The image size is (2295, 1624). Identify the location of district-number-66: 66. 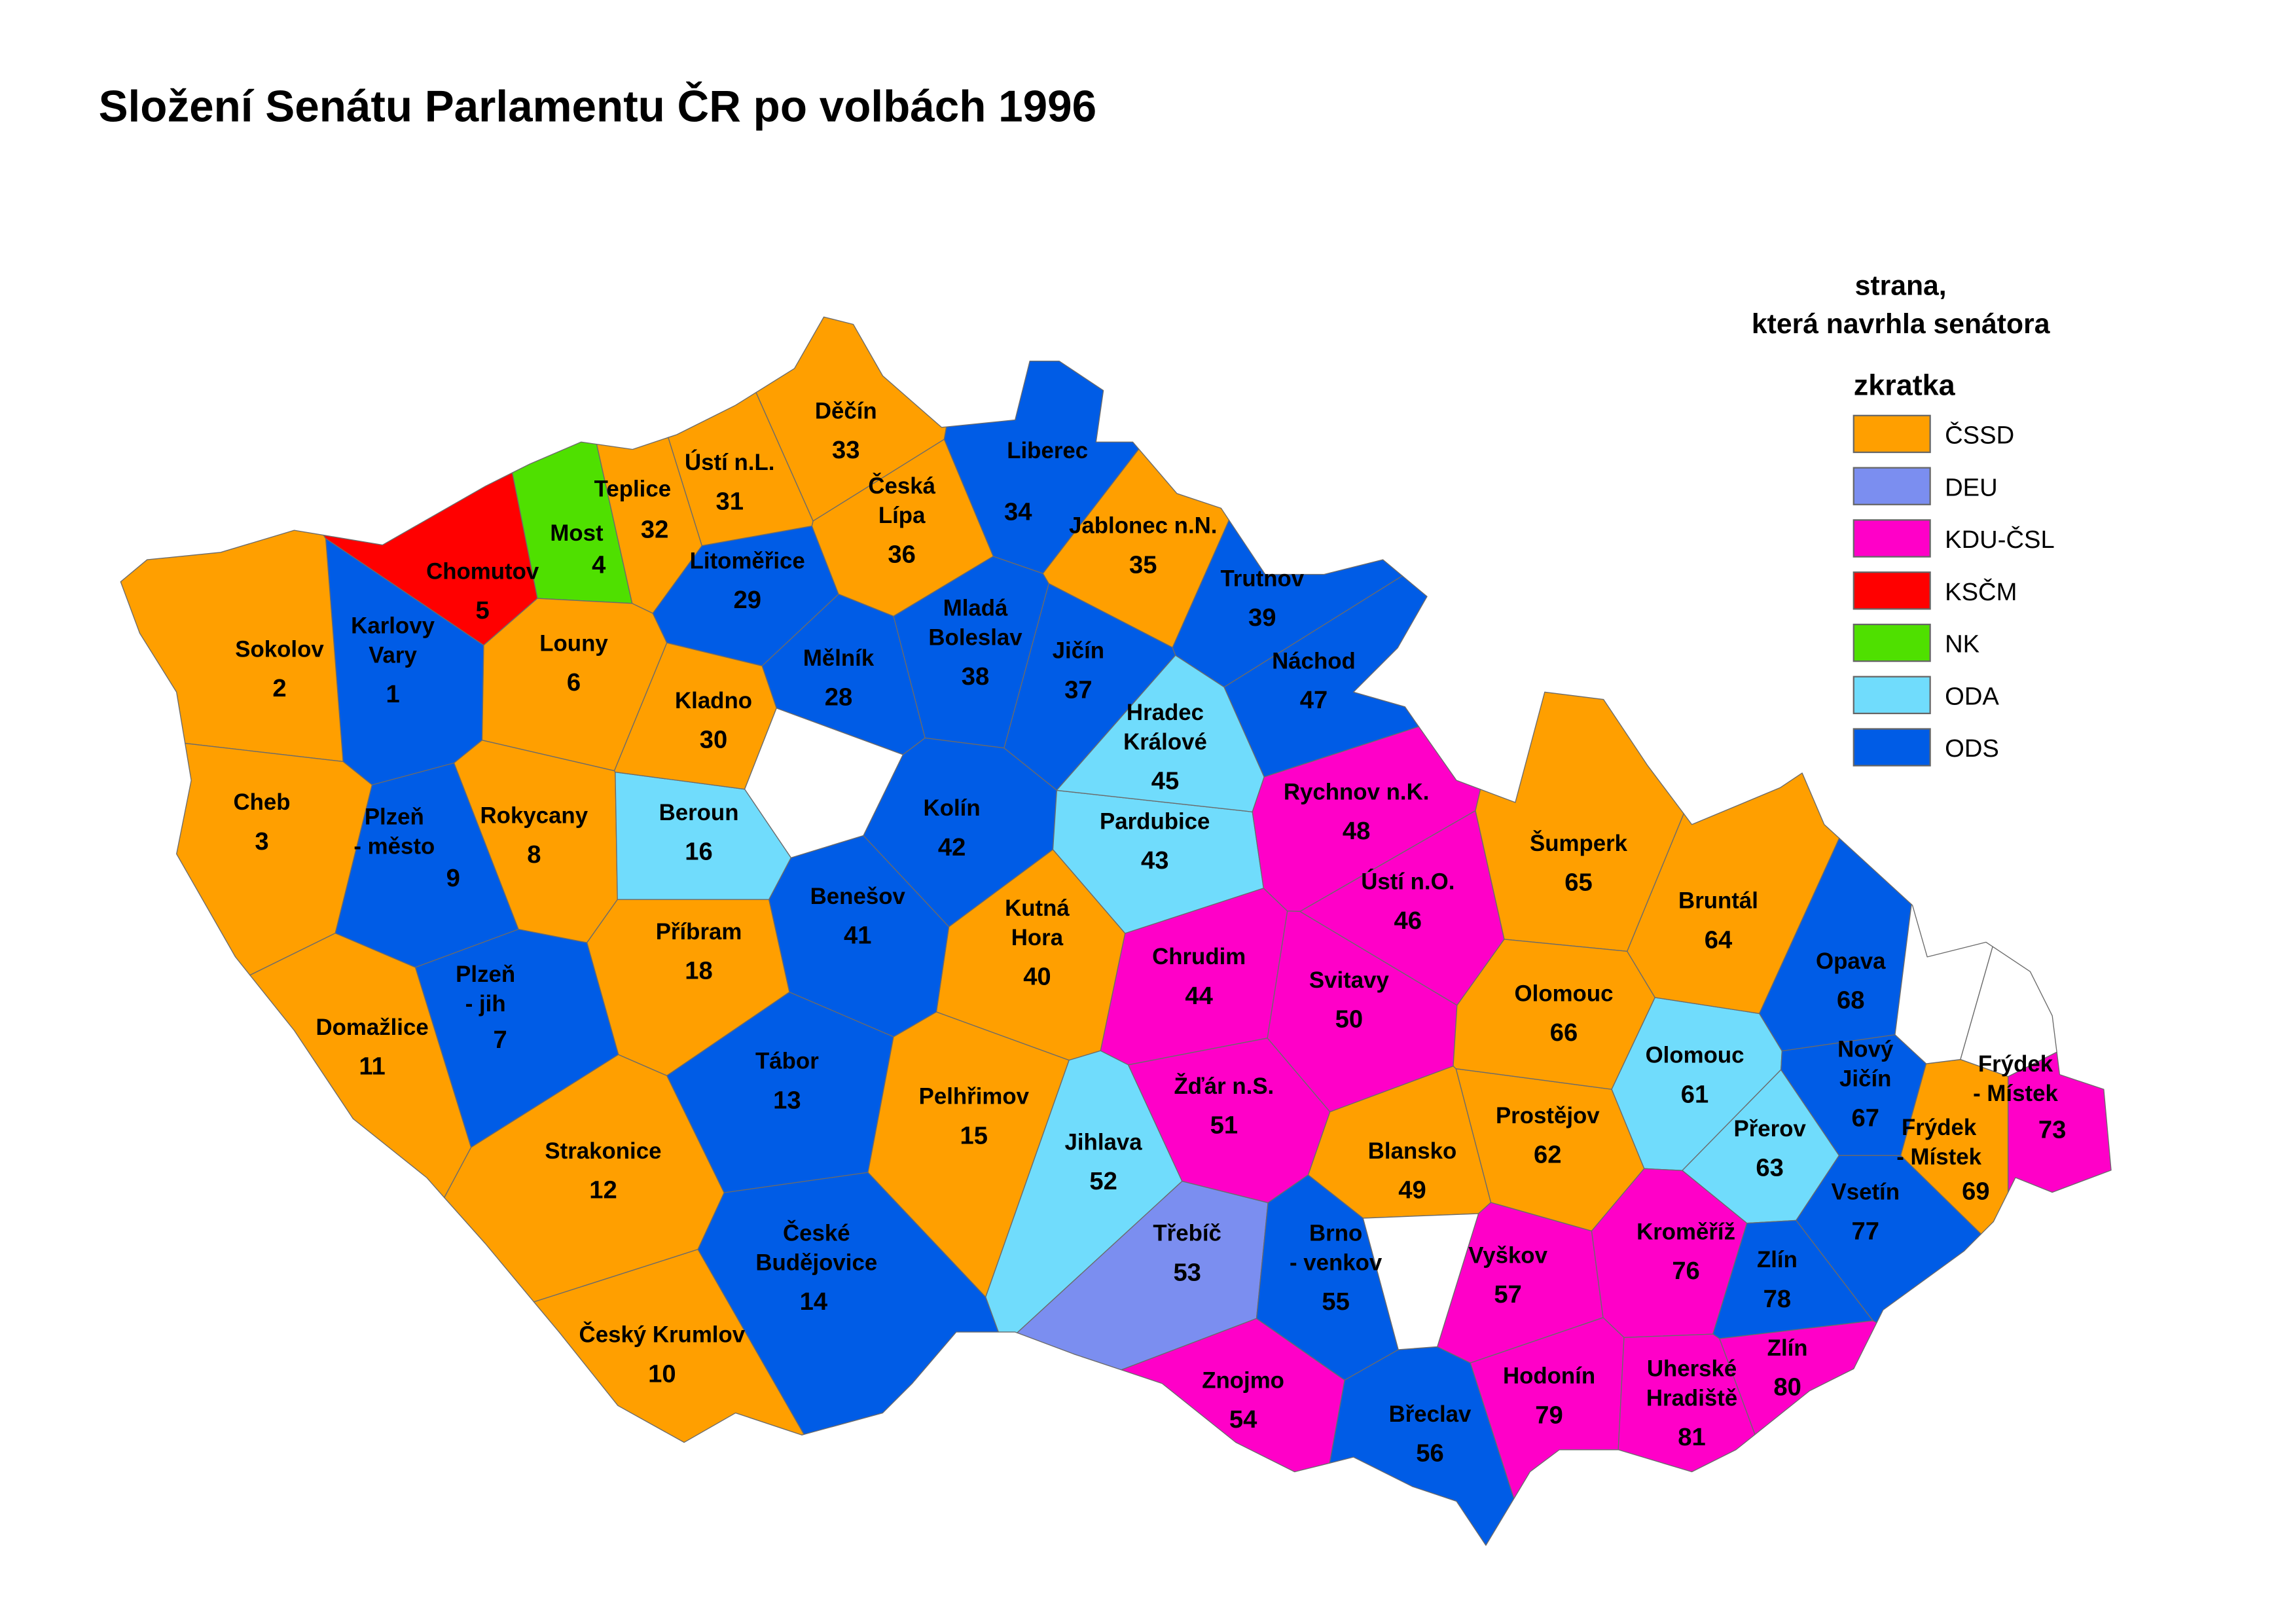
(1564, 1033).